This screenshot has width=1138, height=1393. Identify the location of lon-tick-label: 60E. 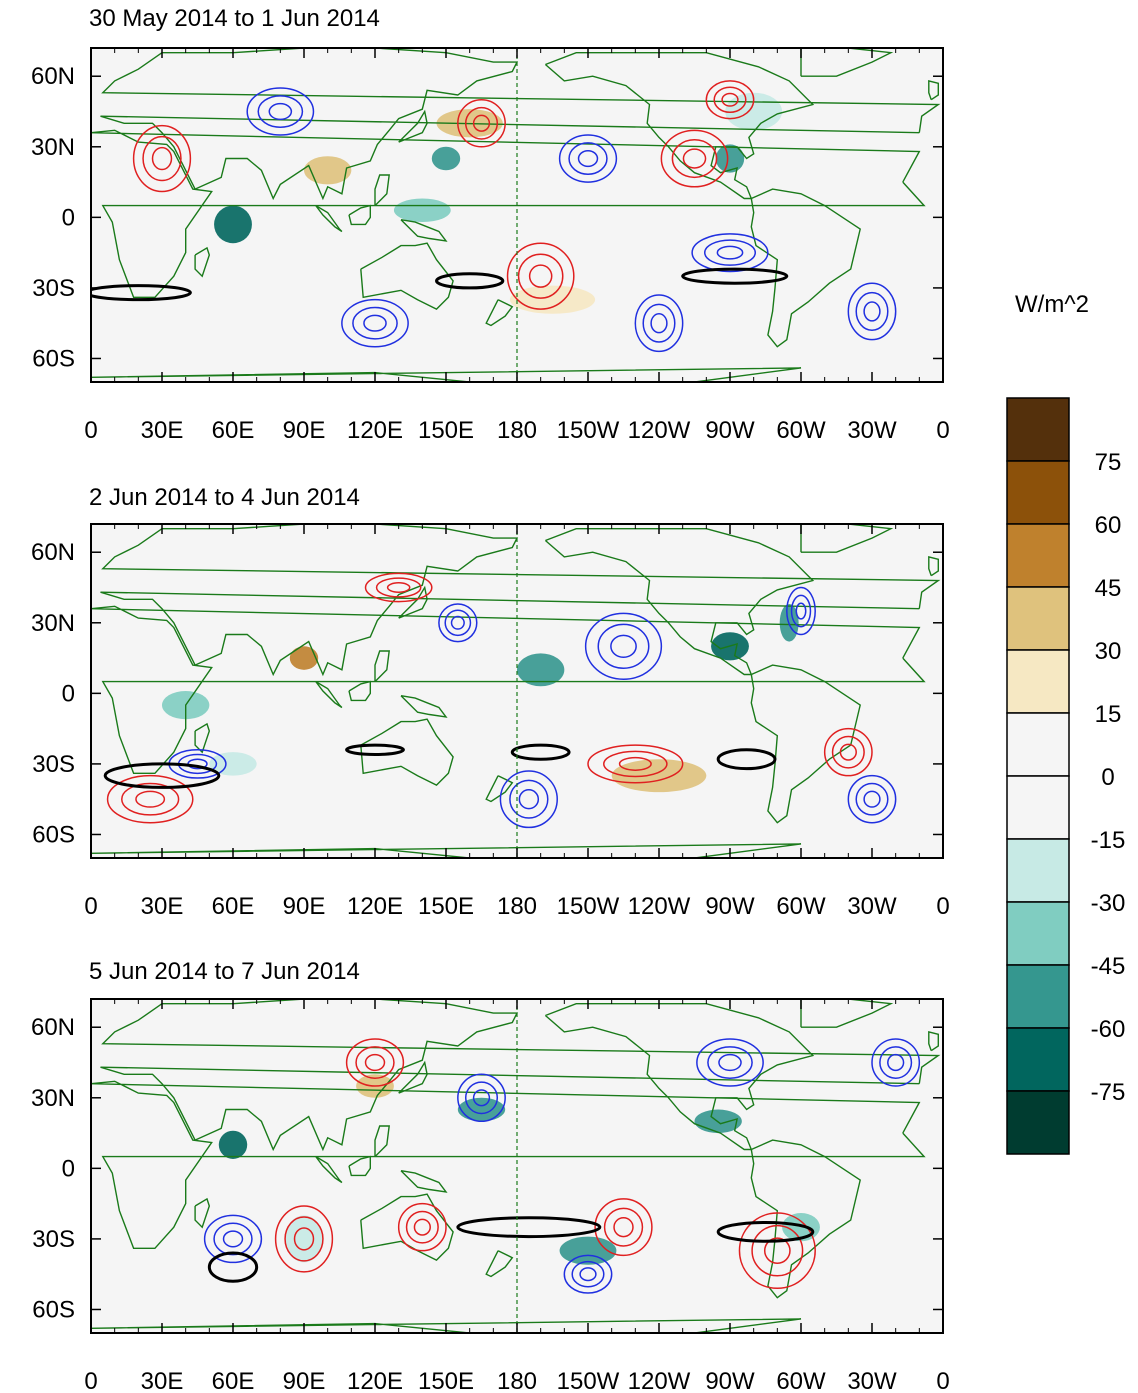
(233, 1380).